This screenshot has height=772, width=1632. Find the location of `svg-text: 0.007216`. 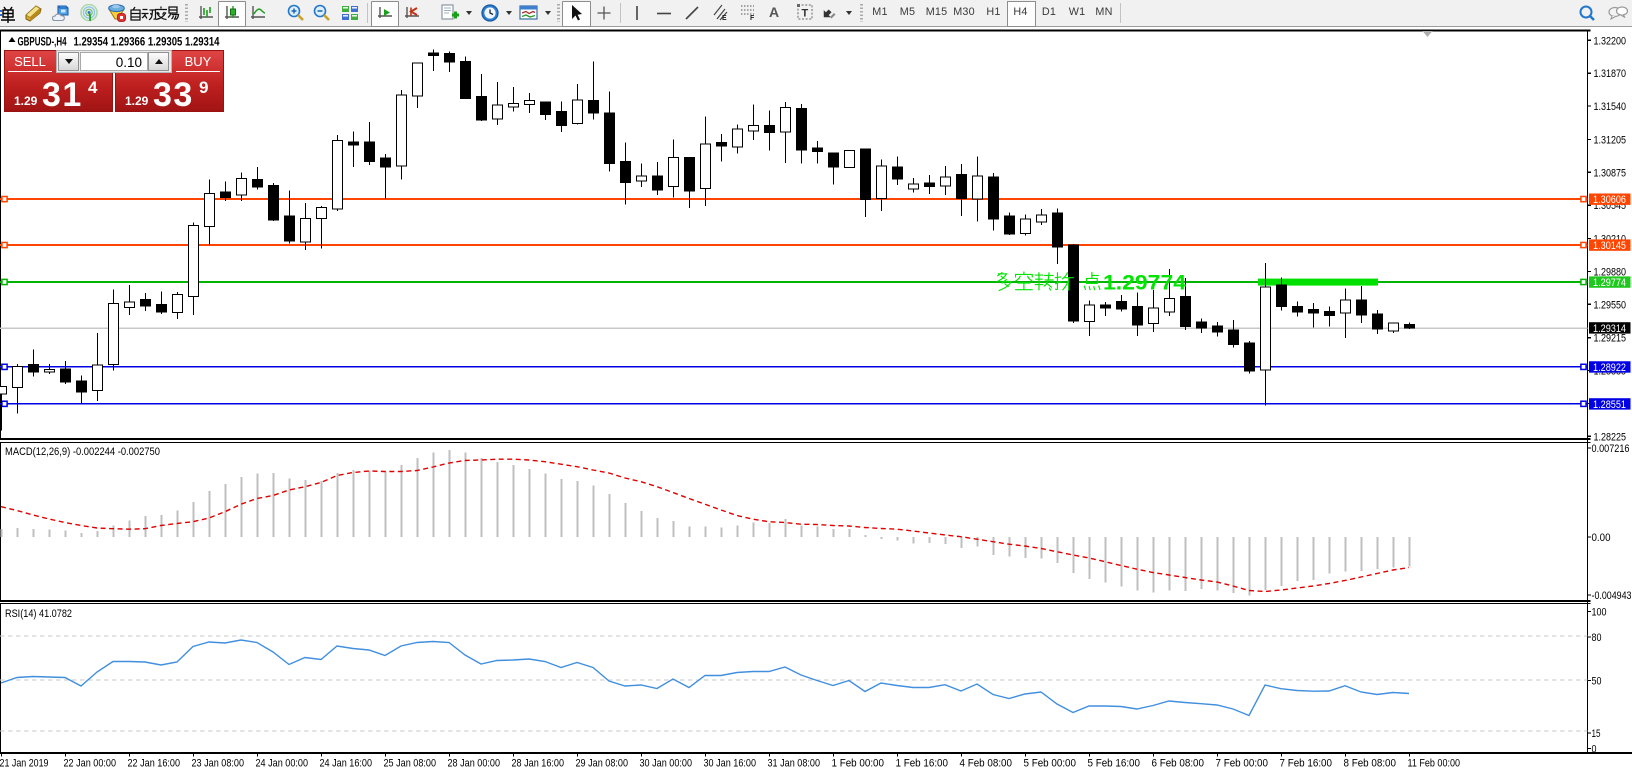

svg-text: 0.007216 is located at coordinates (1611, 449).